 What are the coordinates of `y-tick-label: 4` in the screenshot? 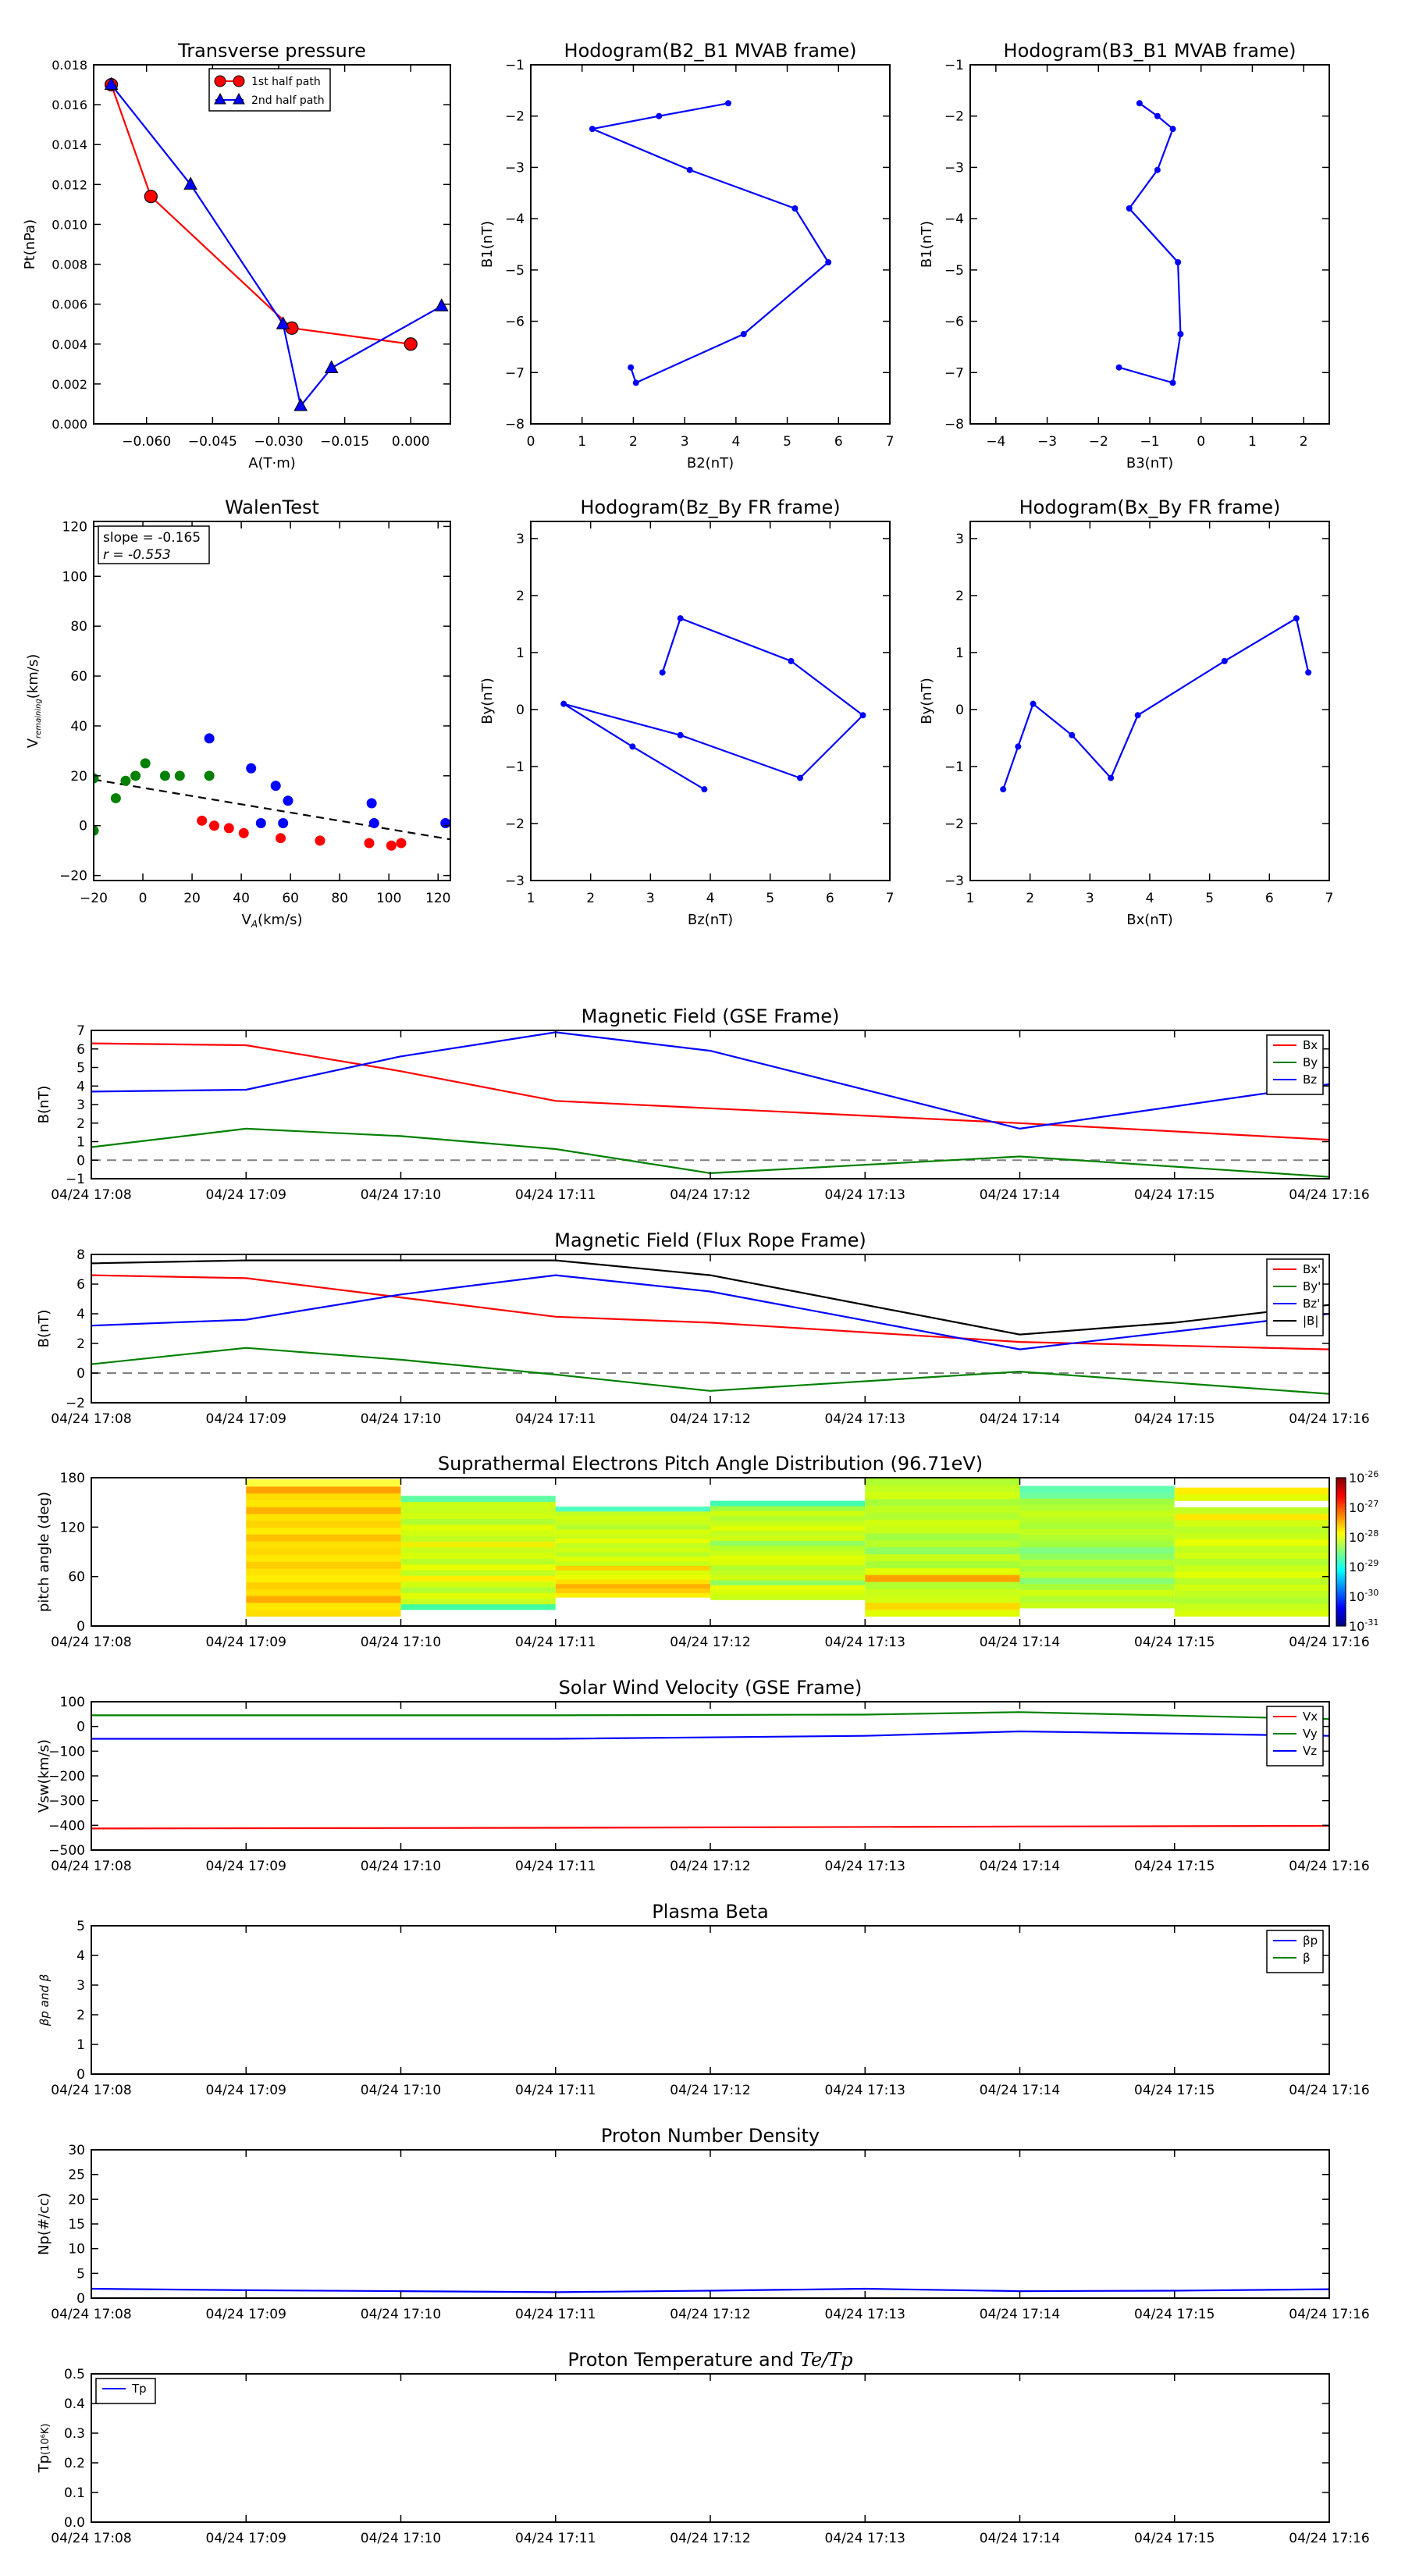 It's located at (81, 1956).